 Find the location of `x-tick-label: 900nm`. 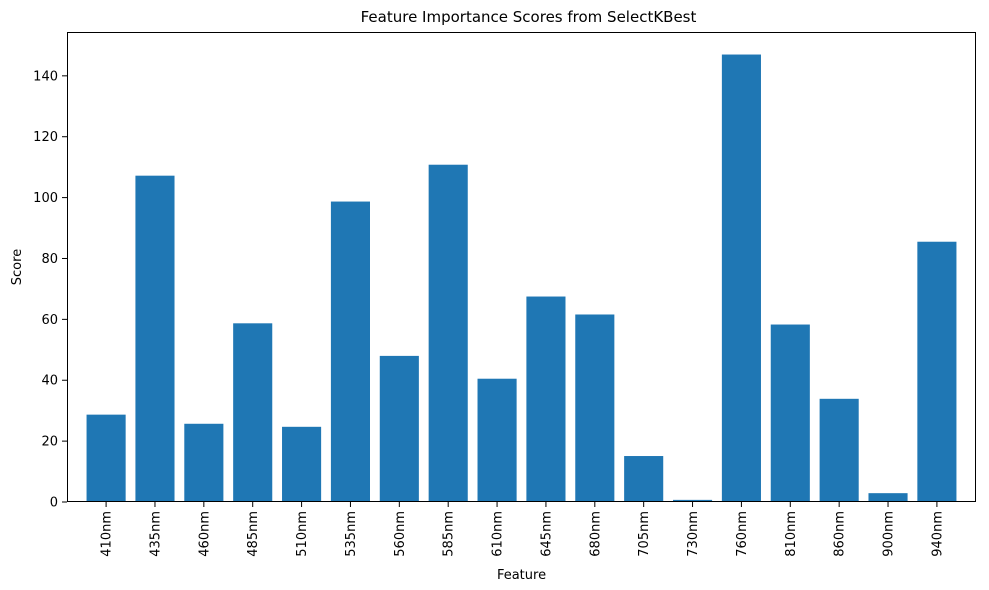

x-tick-label: 900nm is located at coordinates (889, 534).